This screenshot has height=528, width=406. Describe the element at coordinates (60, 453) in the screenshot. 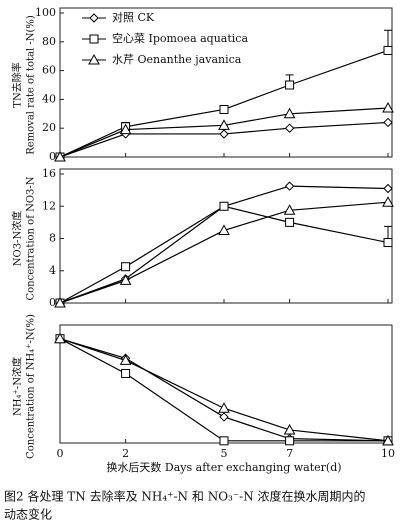

I see `x-tick-label: 0` at that location.